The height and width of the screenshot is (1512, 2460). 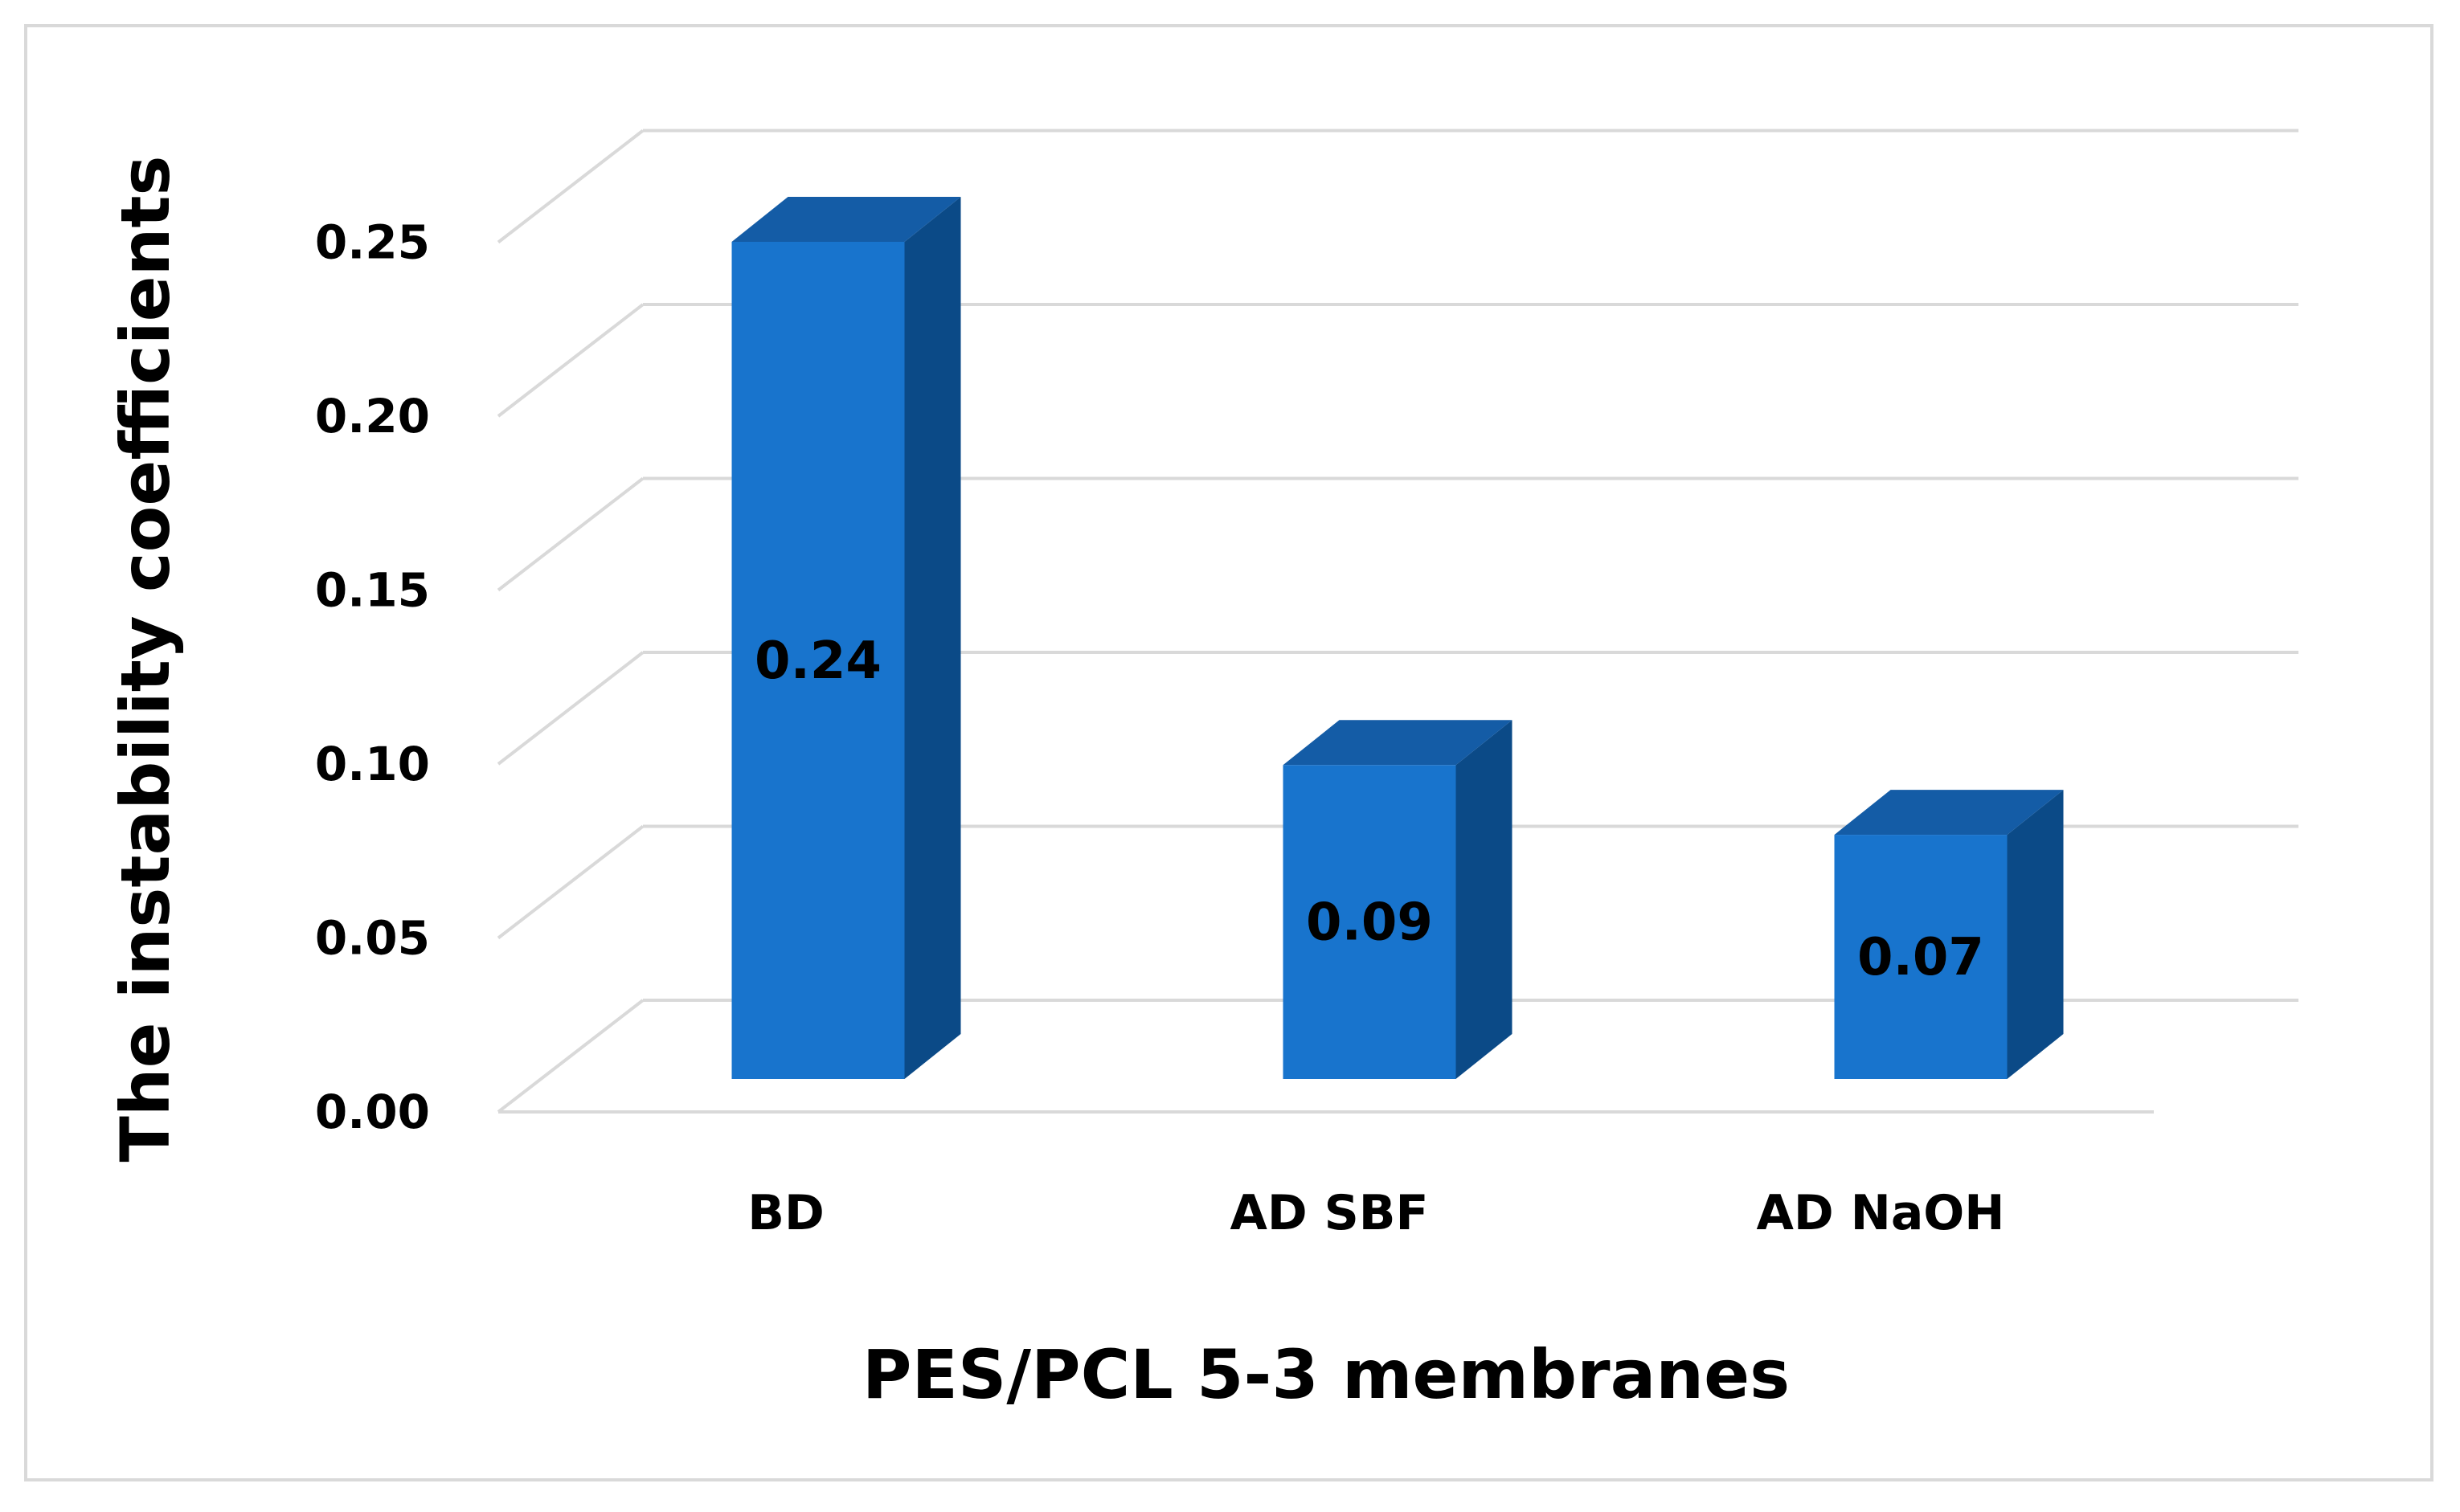 What do you see at coordinates (372, 416) in the screenshot?
I see `y-tick-label: 0.20` at bounding box center [372, 416].